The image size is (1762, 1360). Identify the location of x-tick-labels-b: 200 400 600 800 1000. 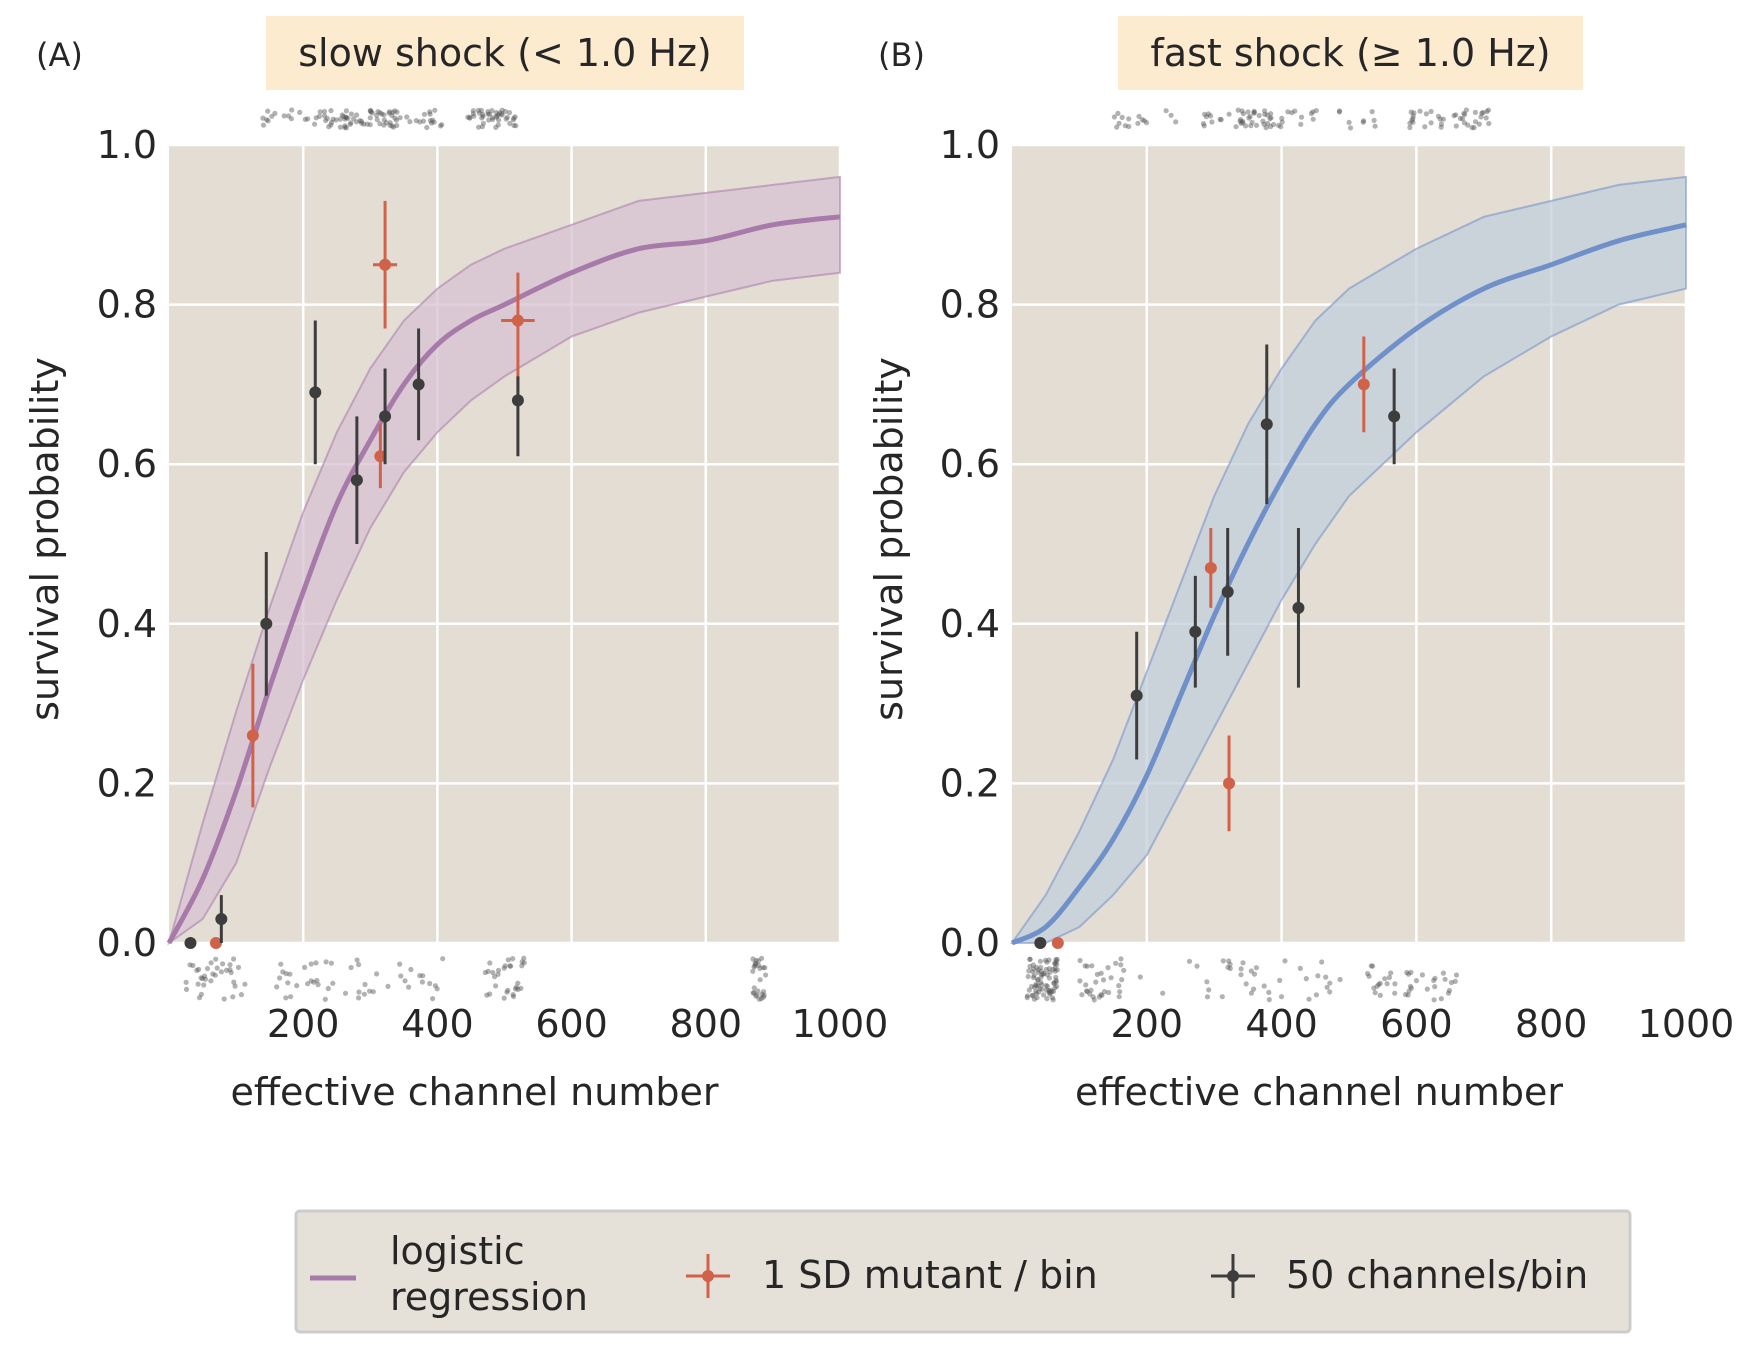
(1423, 1024).